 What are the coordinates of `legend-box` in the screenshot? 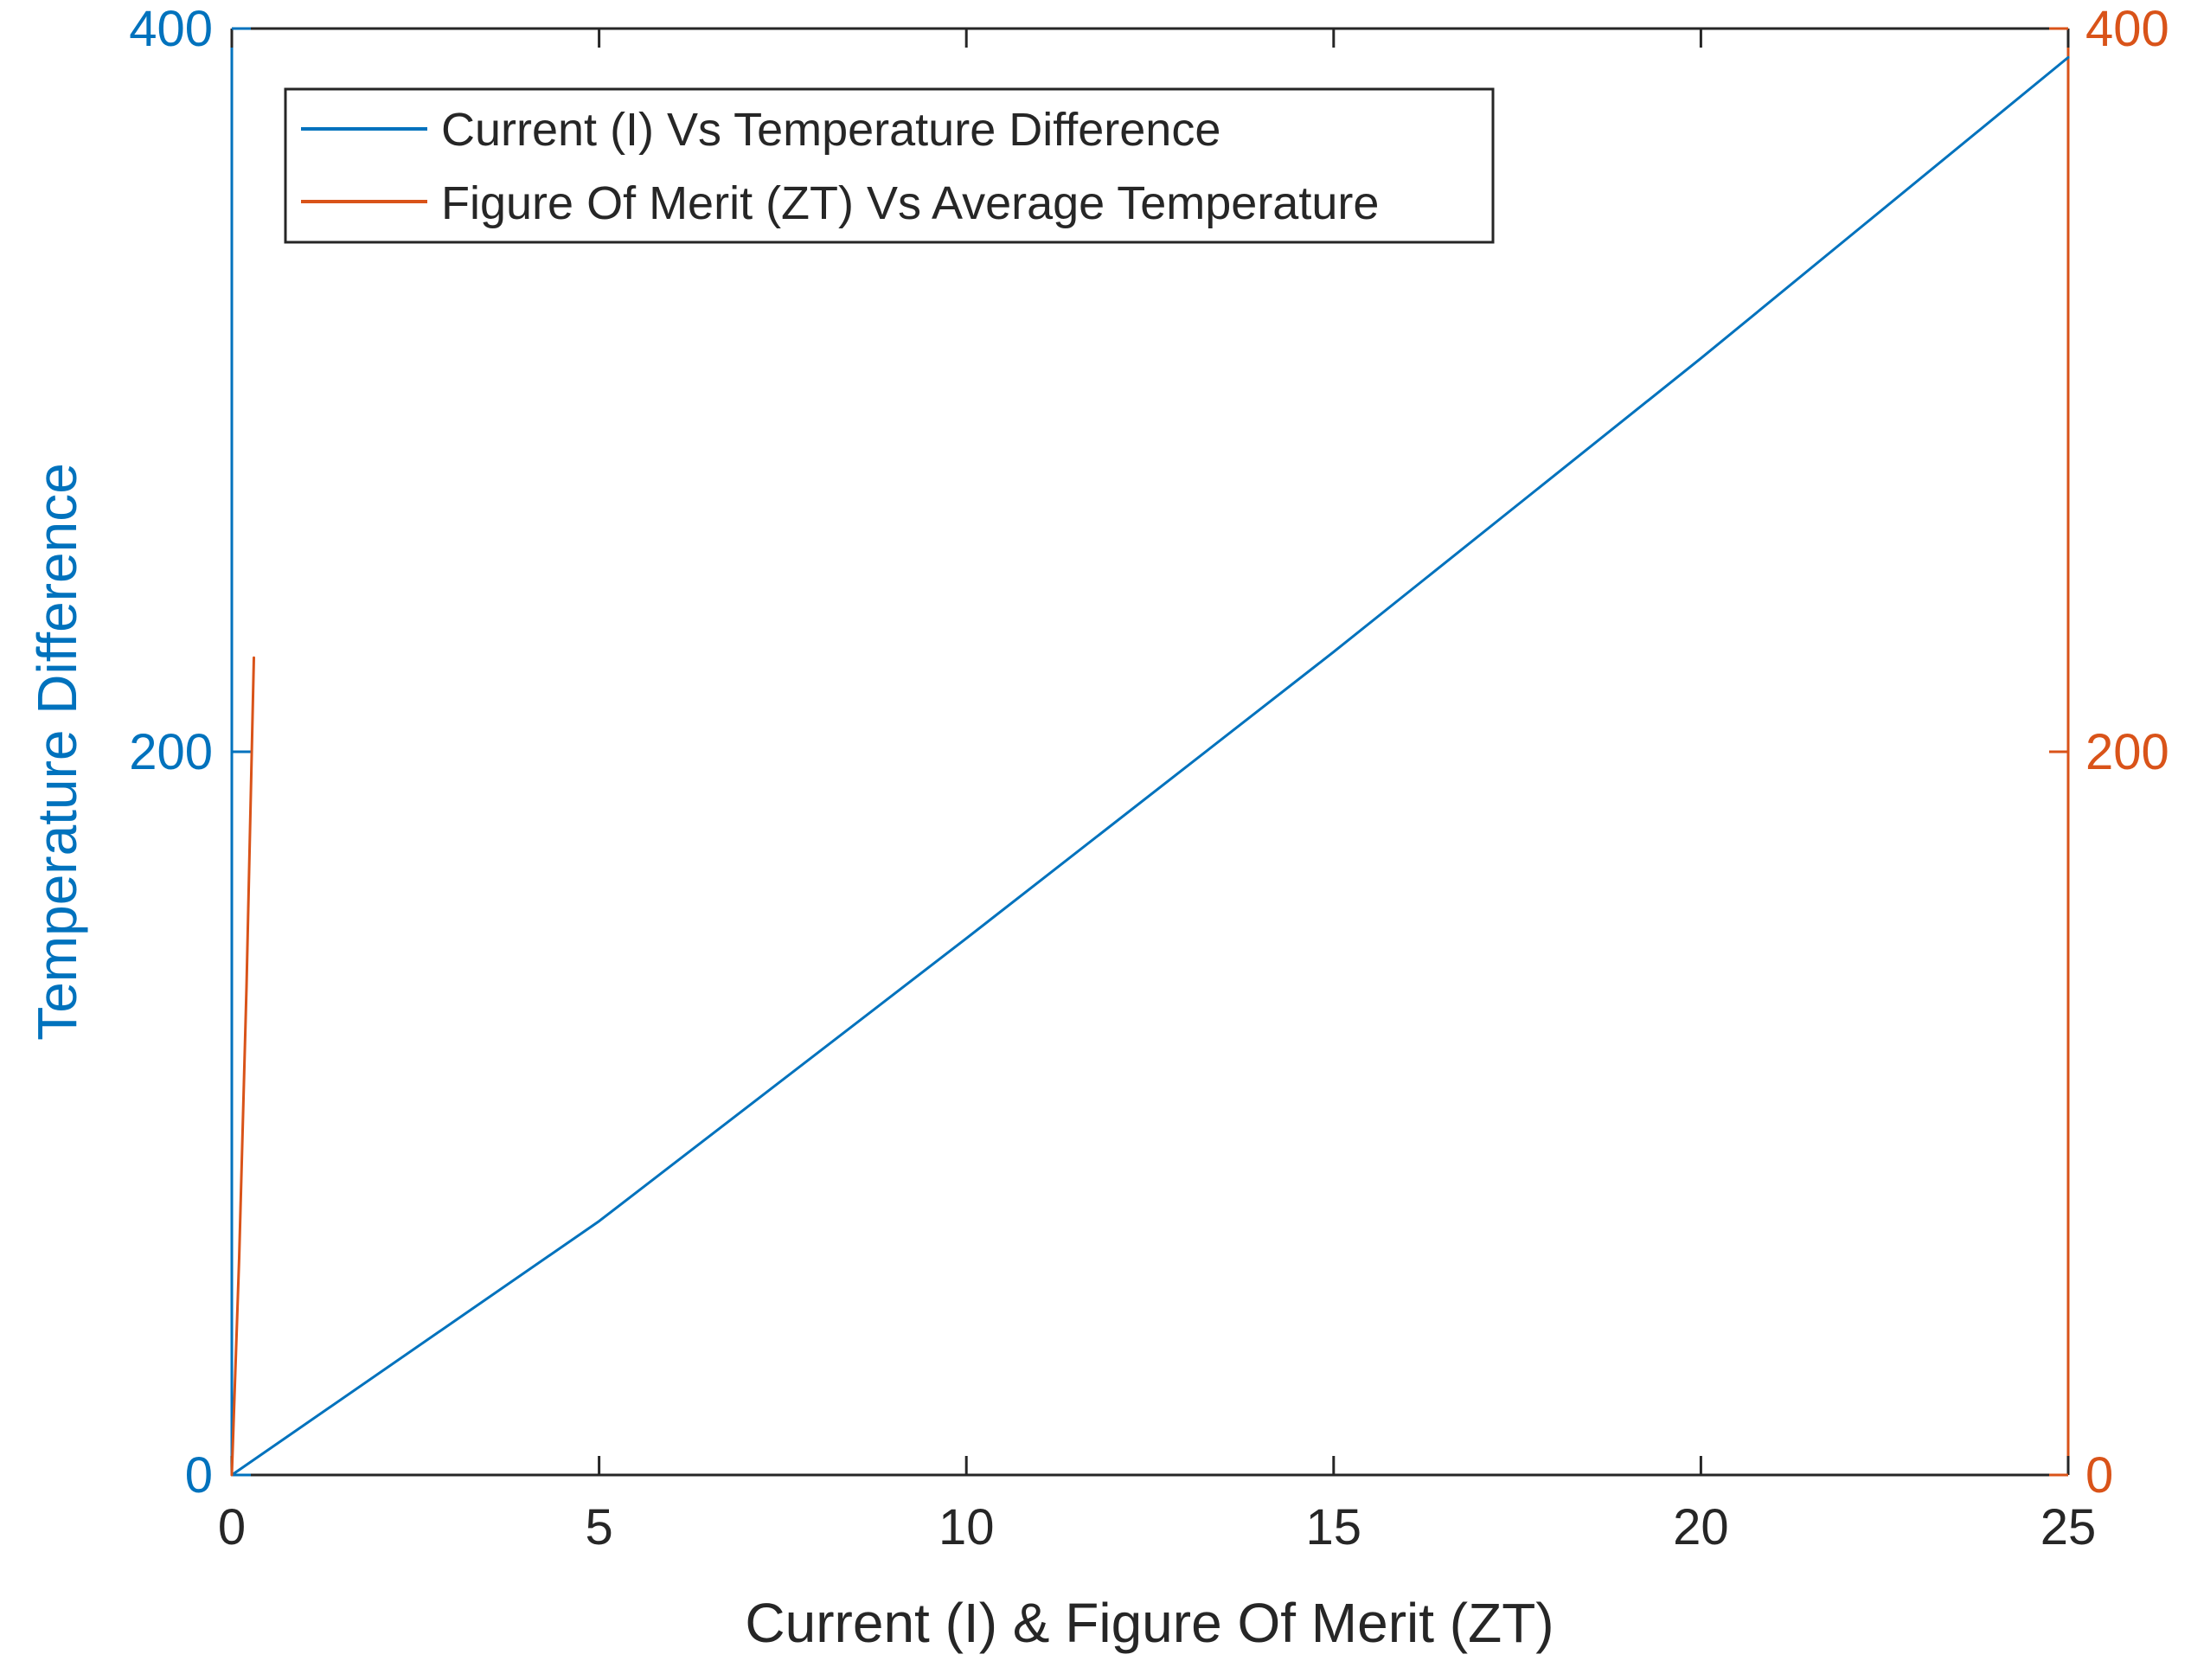 It's located at (889, 165).